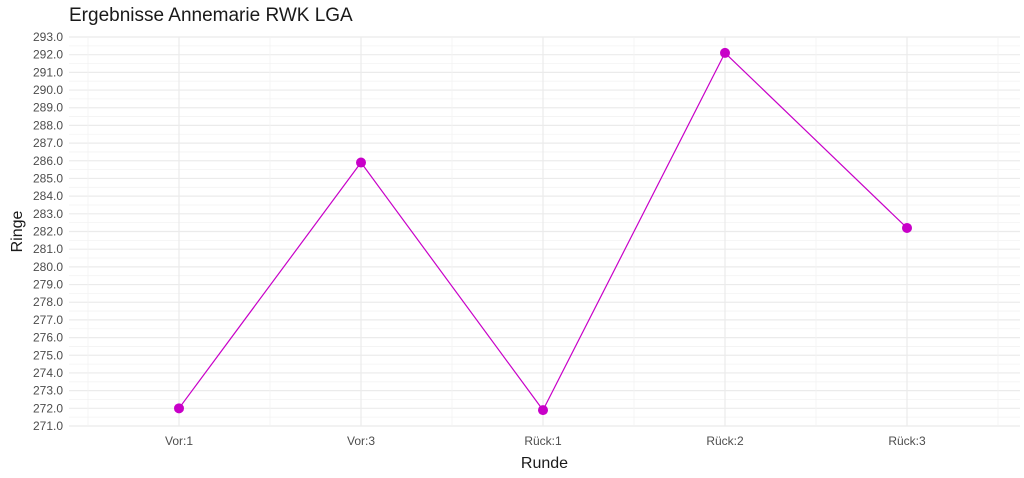 This screenshot has height=478, width=1024. I want to click on x-tick-label: Rück:1, so click(543, 441).